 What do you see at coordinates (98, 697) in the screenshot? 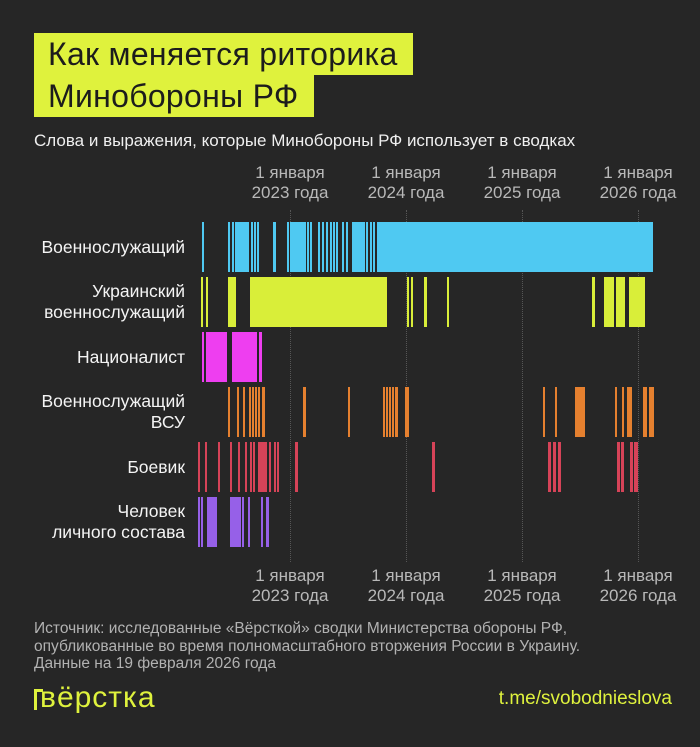
I see `verstka-logo-text: вёрстка` at bounding box center [98, 697].